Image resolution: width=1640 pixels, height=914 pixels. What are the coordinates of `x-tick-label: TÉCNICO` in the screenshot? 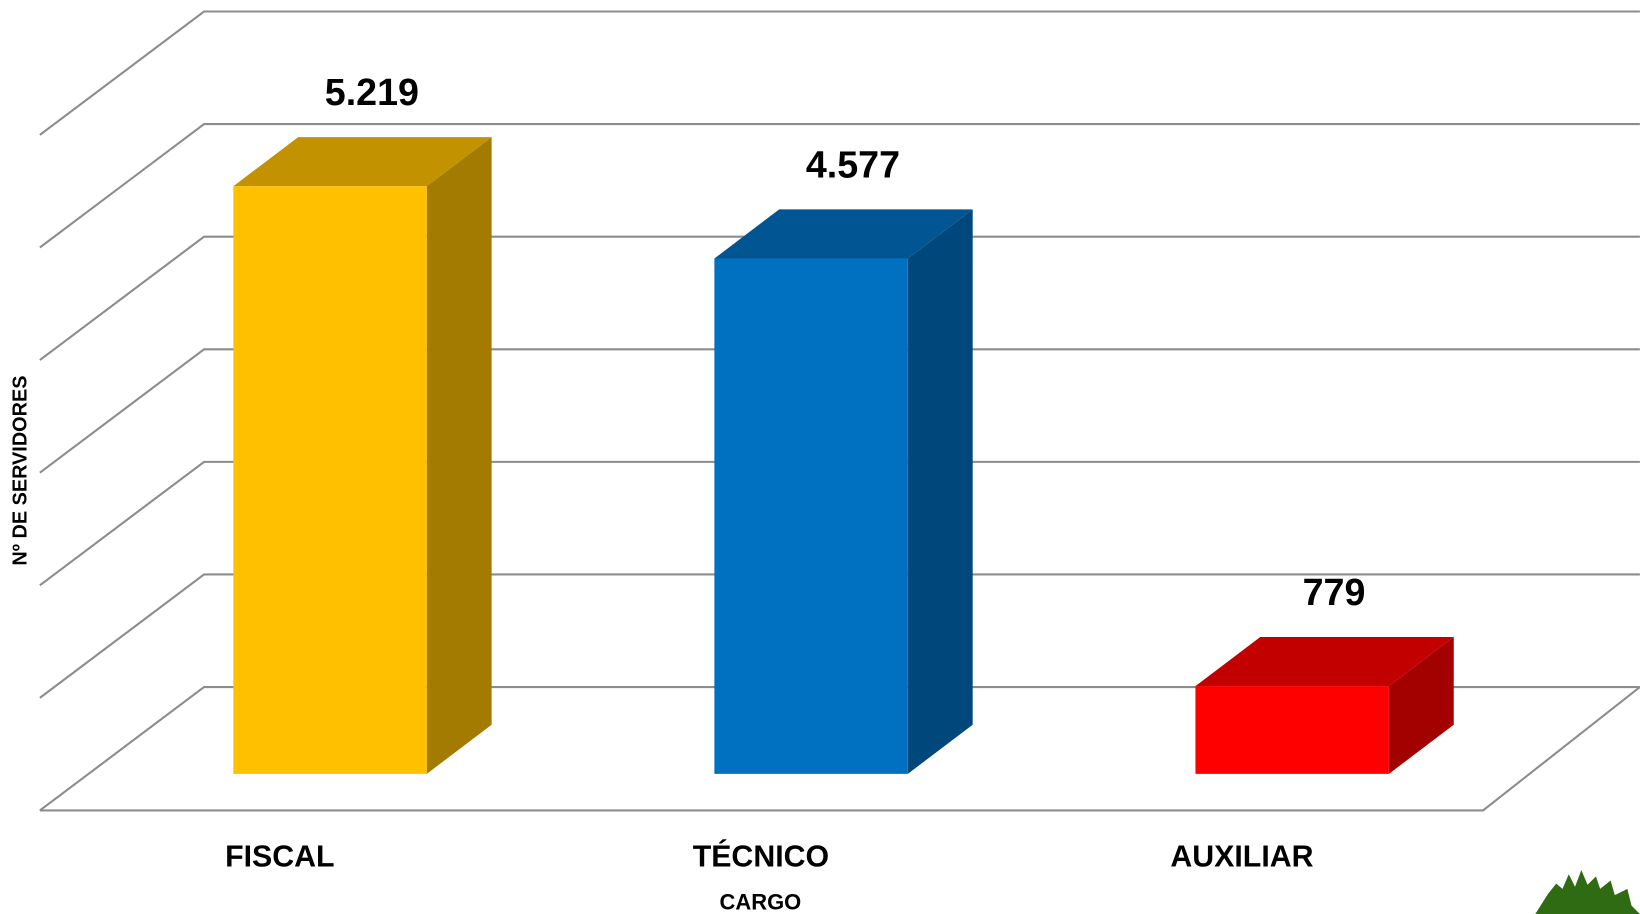 It's located at (761, 857).